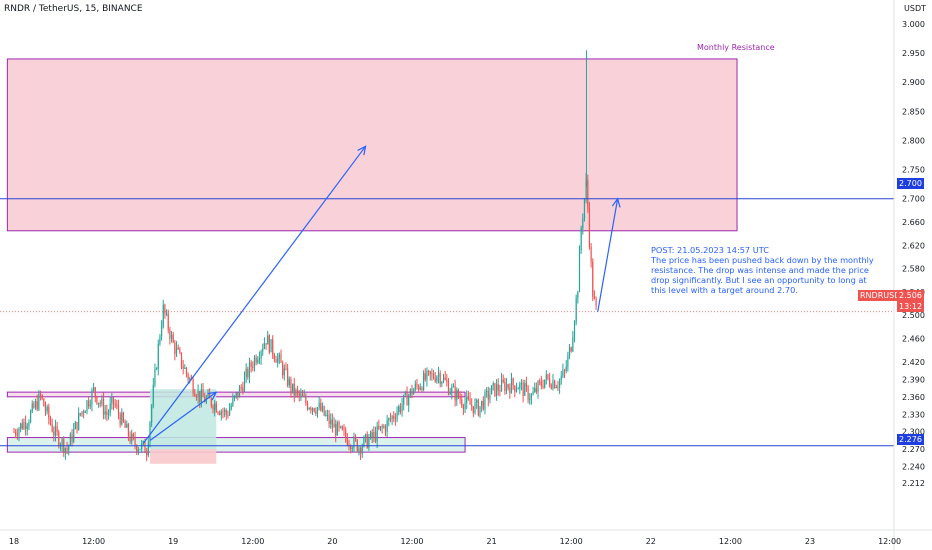 Image resolution: width=932 pixels, height=550 pixels. What do you see at coordinates (173, 541) in the screenshot?
I see `x-tick-label: 19` at bounding box center [173, 541].